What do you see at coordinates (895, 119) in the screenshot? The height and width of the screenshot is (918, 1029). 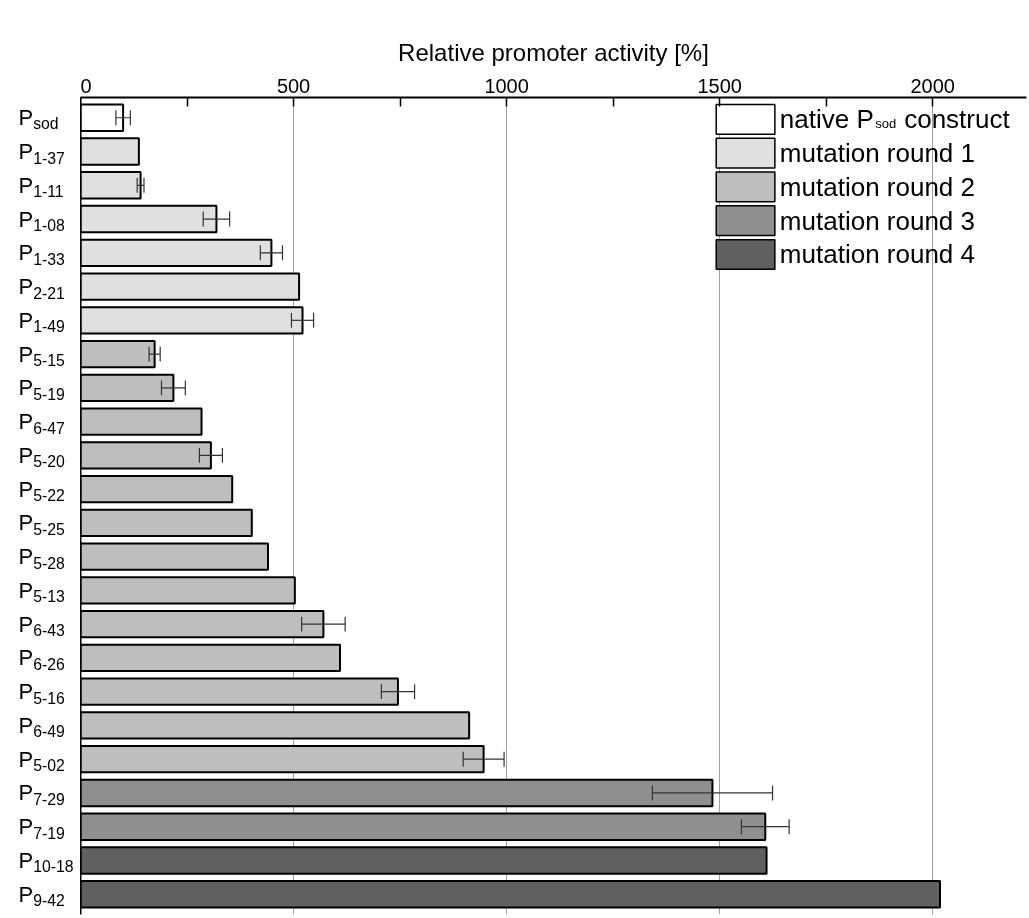 I see `legend-label: native Psod construct` at bounding box center [895, 119].